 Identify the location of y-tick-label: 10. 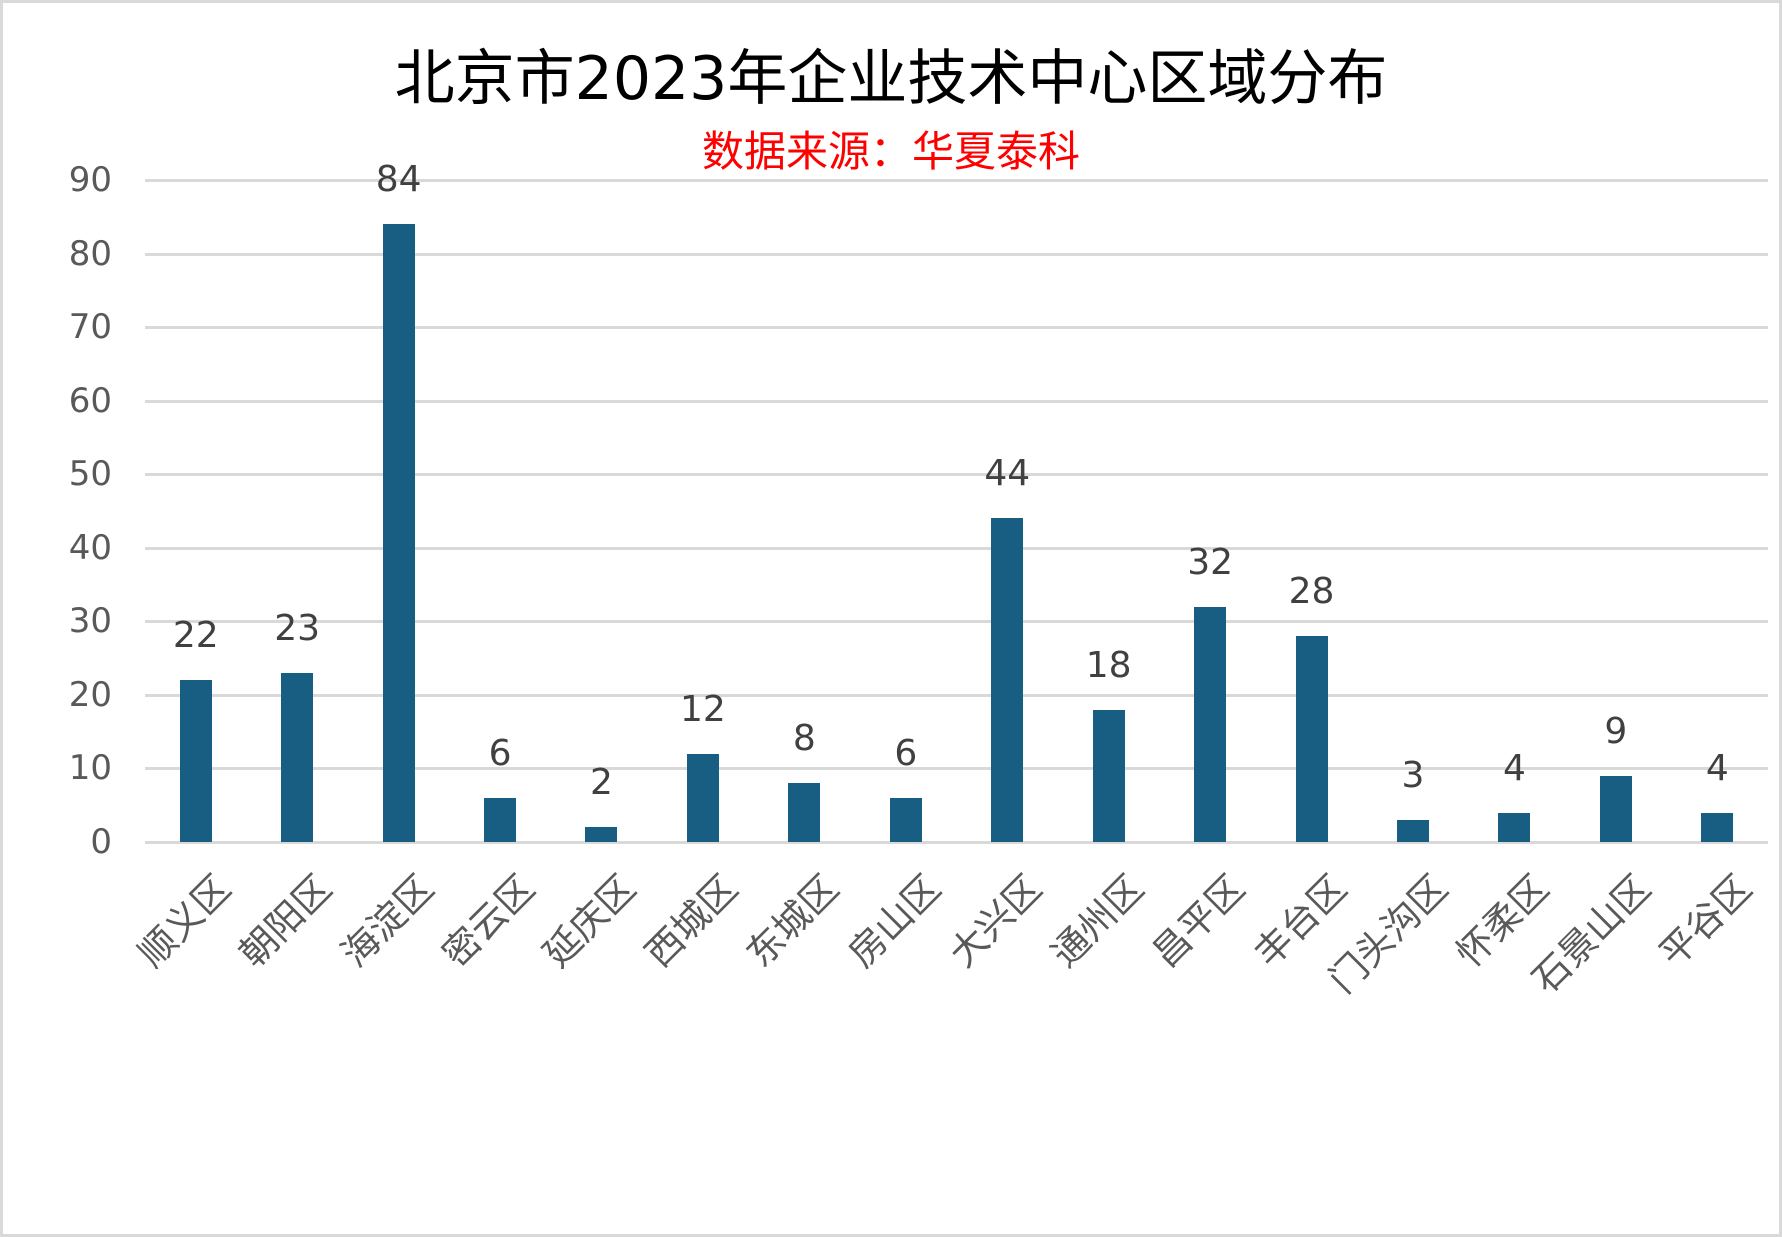
(90, 768).